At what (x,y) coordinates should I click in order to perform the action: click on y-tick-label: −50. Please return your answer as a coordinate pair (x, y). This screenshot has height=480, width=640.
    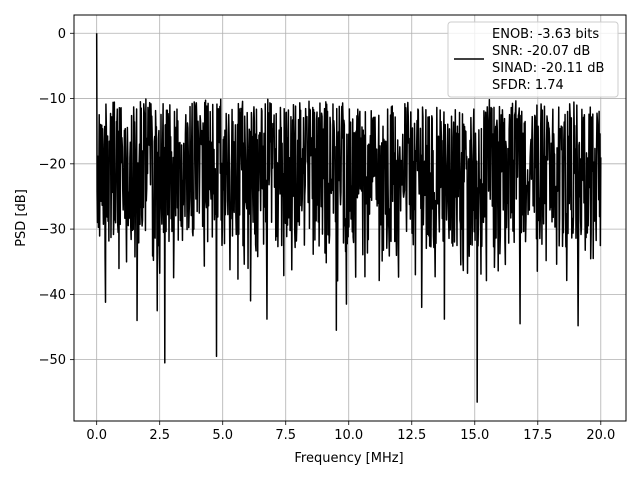
    Looking at the image, I should click on (52, 360).